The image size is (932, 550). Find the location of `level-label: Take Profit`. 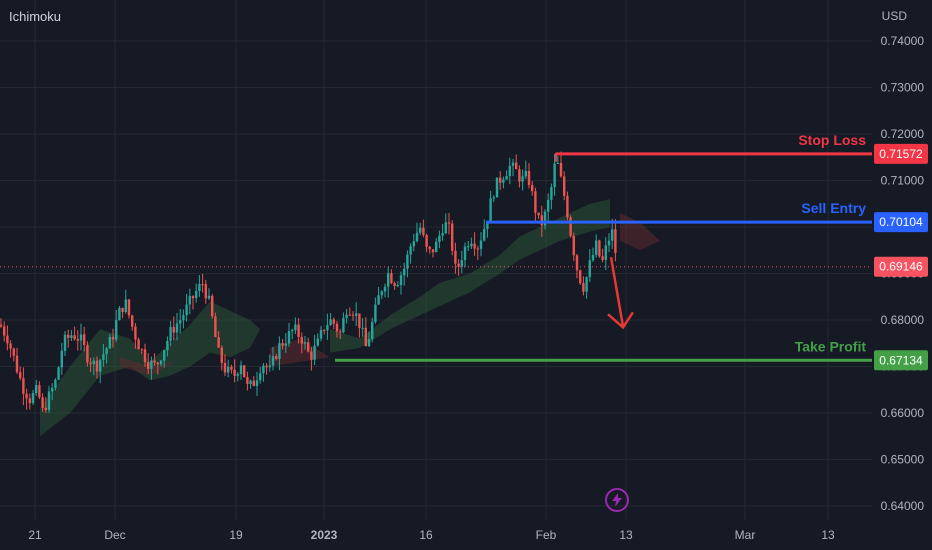

level-label: Take Profit is located at coordinates (831, 346).